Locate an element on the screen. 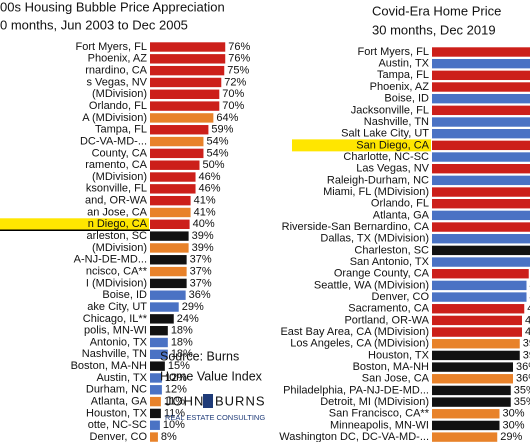 The image size is (530, 442). value-label: 40% is located at coordinates (204, 224).